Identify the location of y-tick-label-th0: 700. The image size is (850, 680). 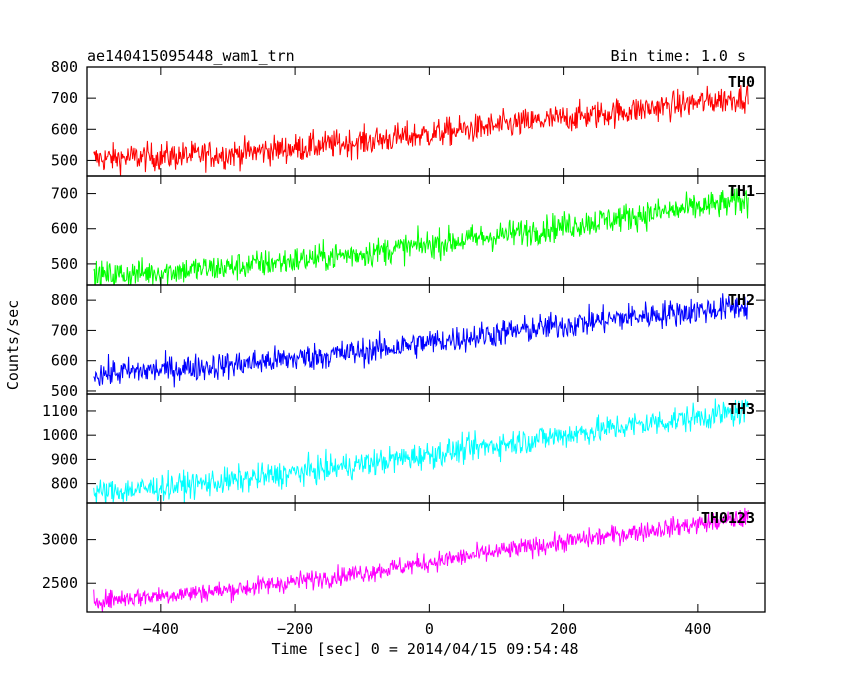
(64, 98).